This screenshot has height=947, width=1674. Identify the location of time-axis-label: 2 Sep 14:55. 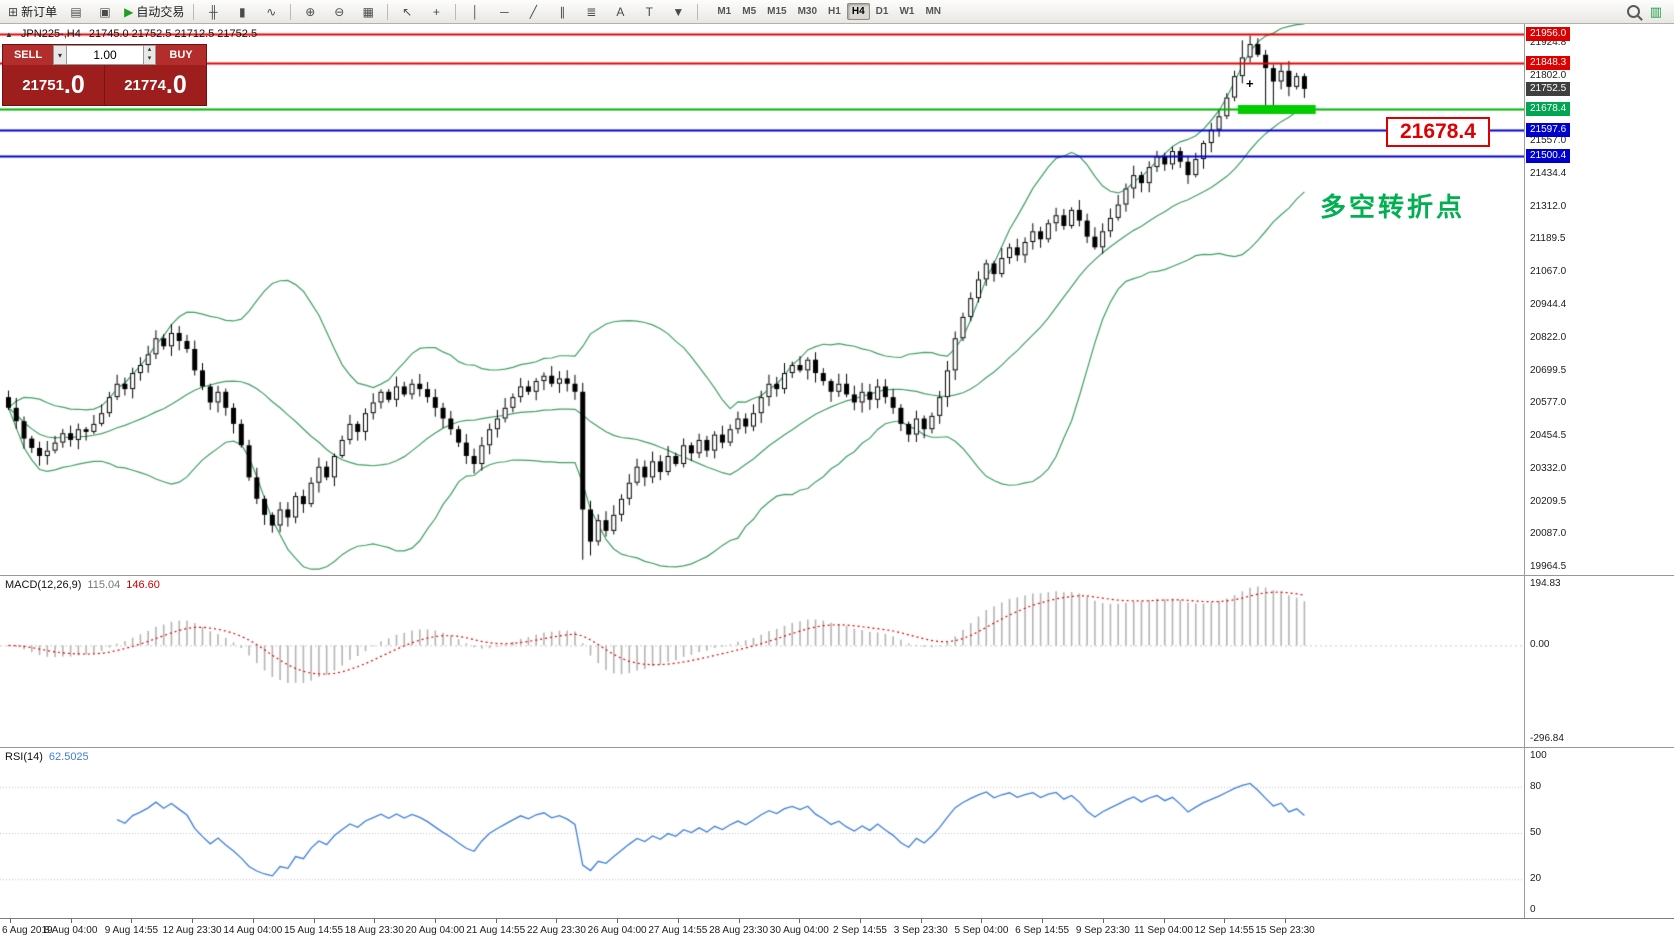
(860, 930).